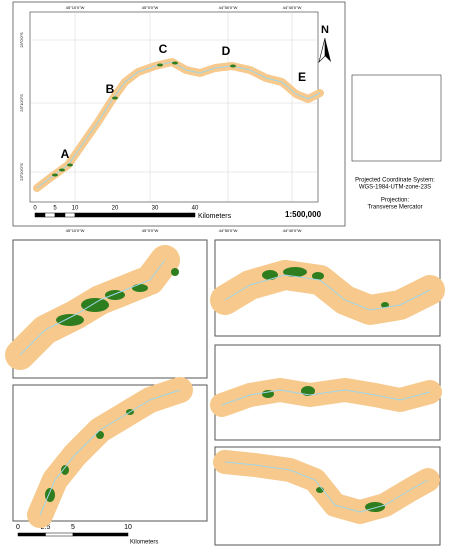  I want to click on site-label: A, so click(65, 154).